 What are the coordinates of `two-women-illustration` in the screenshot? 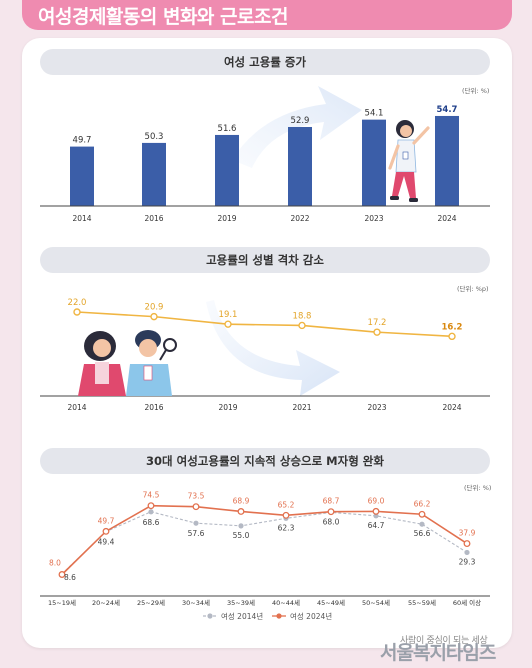 It's located at (127, 363).